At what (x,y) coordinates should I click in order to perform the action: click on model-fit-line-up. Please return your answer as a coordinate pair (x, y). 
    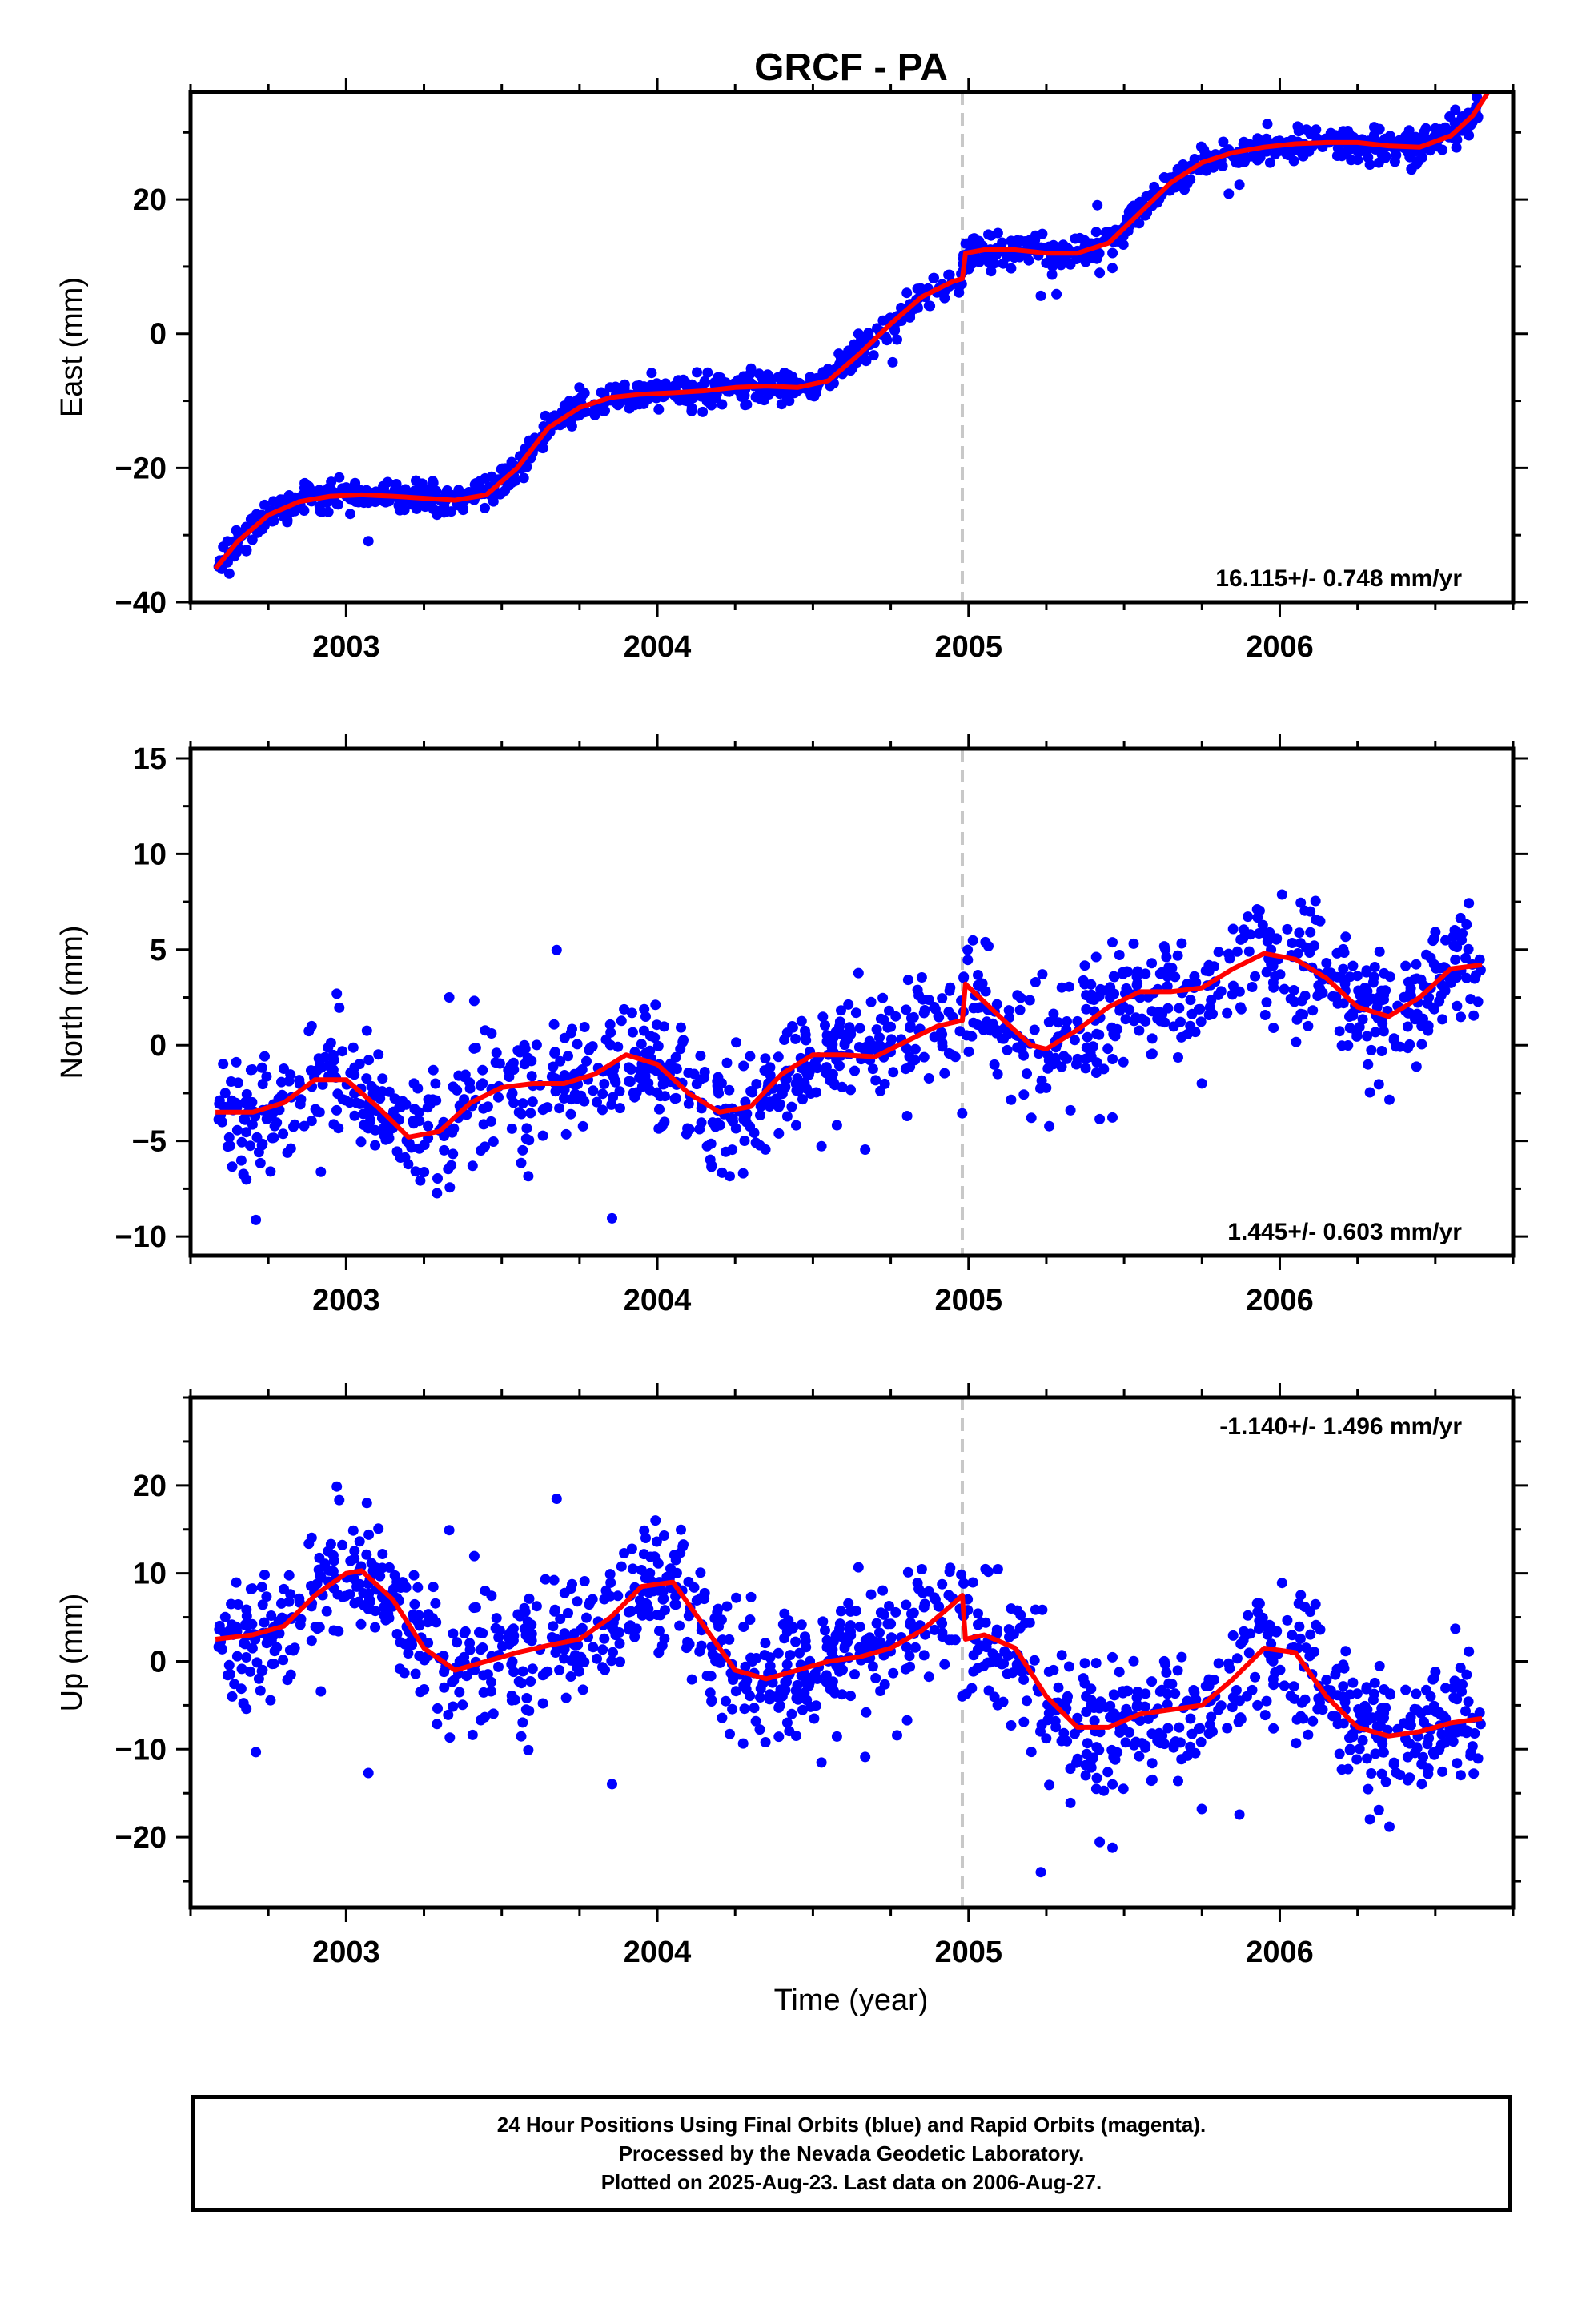
    Looking at the image, I should click on (849, 1653).